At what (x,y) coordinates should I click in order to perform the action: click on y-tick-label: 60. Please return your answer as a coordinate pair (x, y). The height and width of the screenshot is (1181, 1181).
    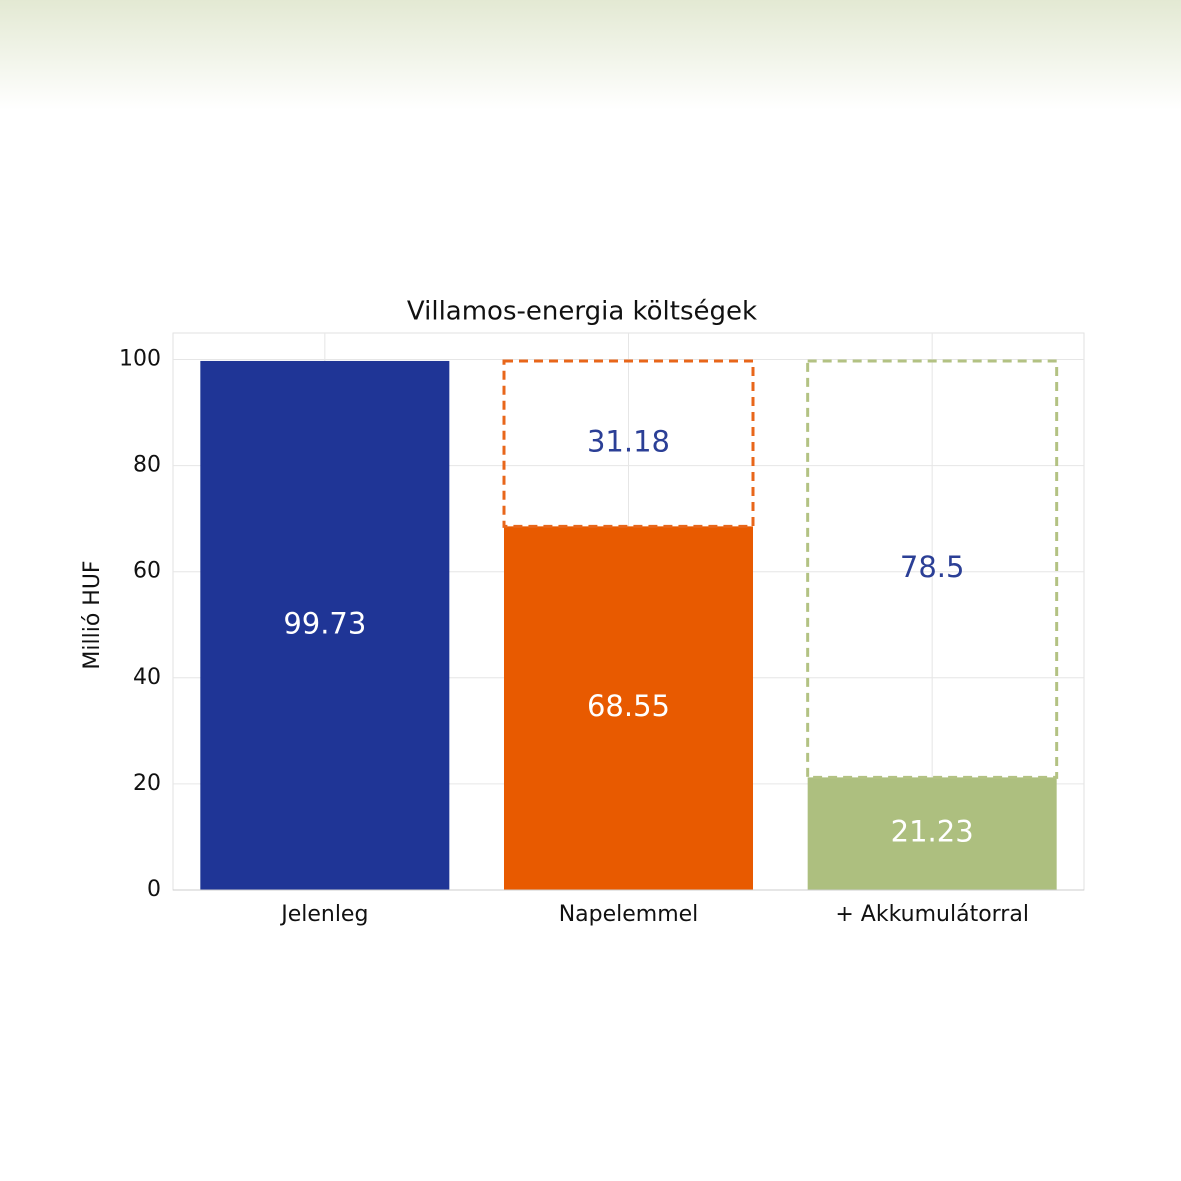
    Looking at the image, I should click on (147, 571).